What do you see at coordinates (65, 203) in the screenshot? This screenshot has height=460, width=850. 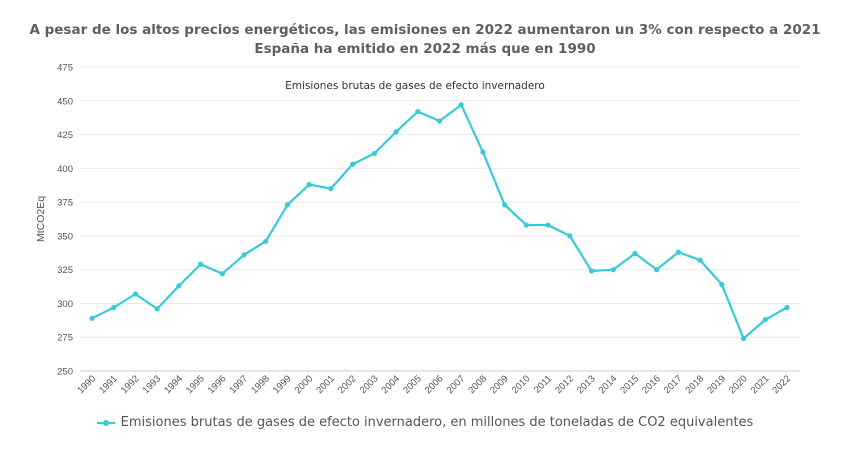 I see `y-tick-label: 375` at bounding box center [65, 203].